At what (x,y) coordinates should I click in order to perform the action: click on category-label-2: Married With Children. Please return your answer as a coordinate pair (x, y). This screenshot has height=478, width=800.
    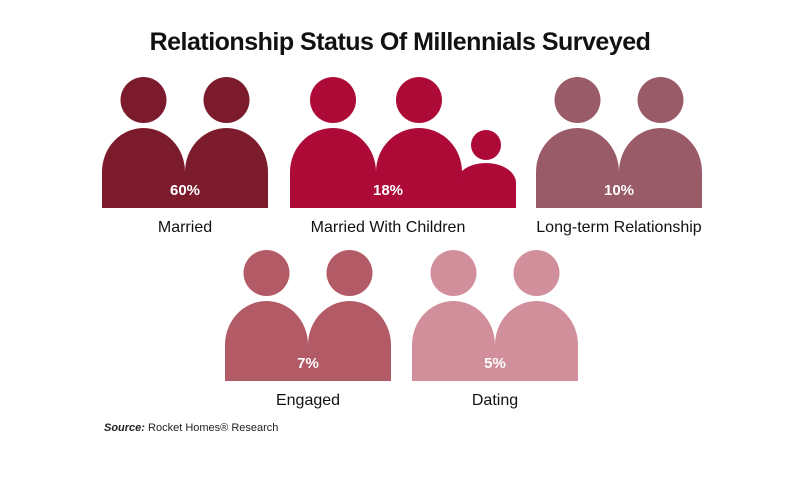
    Looking at the image, I should click on (388, 227).